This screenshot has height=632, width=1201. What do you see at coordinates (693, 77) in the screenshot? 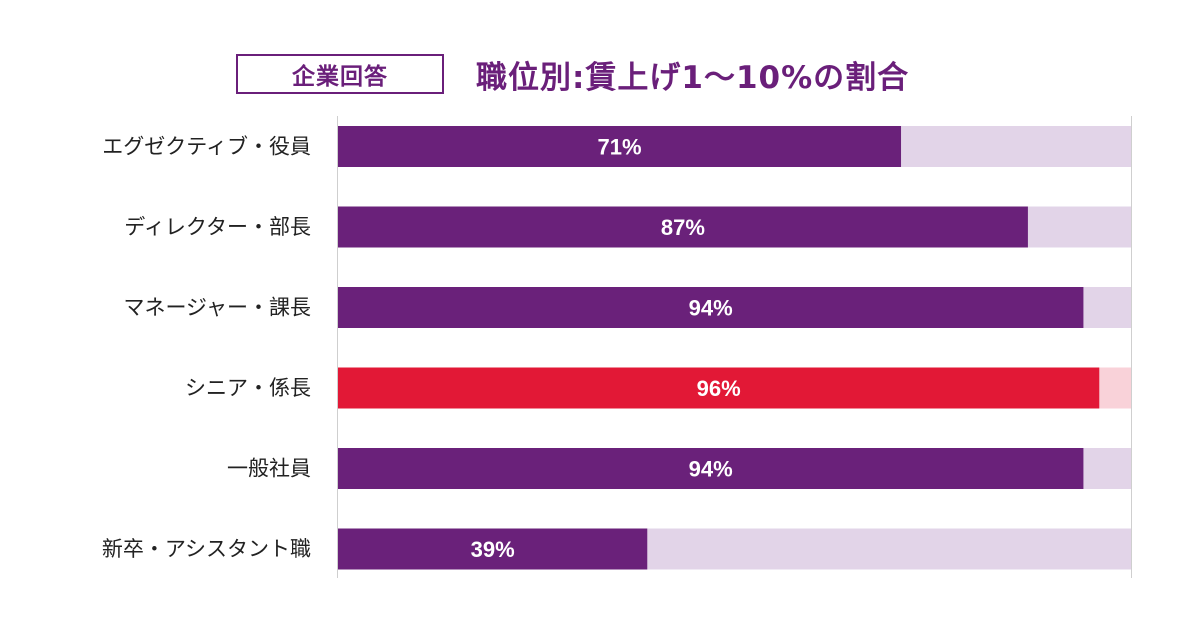
I see `chart-title: 職位別:賃上げ1〜10%の割合` at bounding box center [693, 77].